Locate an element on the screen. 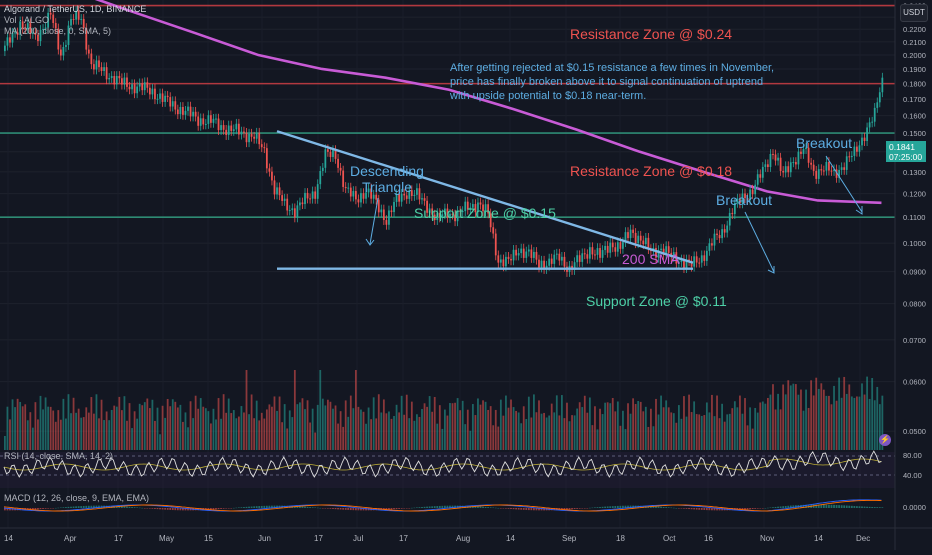 This screenshot has height=555, width=932. volume-bars is located at coordinates (444, 410).